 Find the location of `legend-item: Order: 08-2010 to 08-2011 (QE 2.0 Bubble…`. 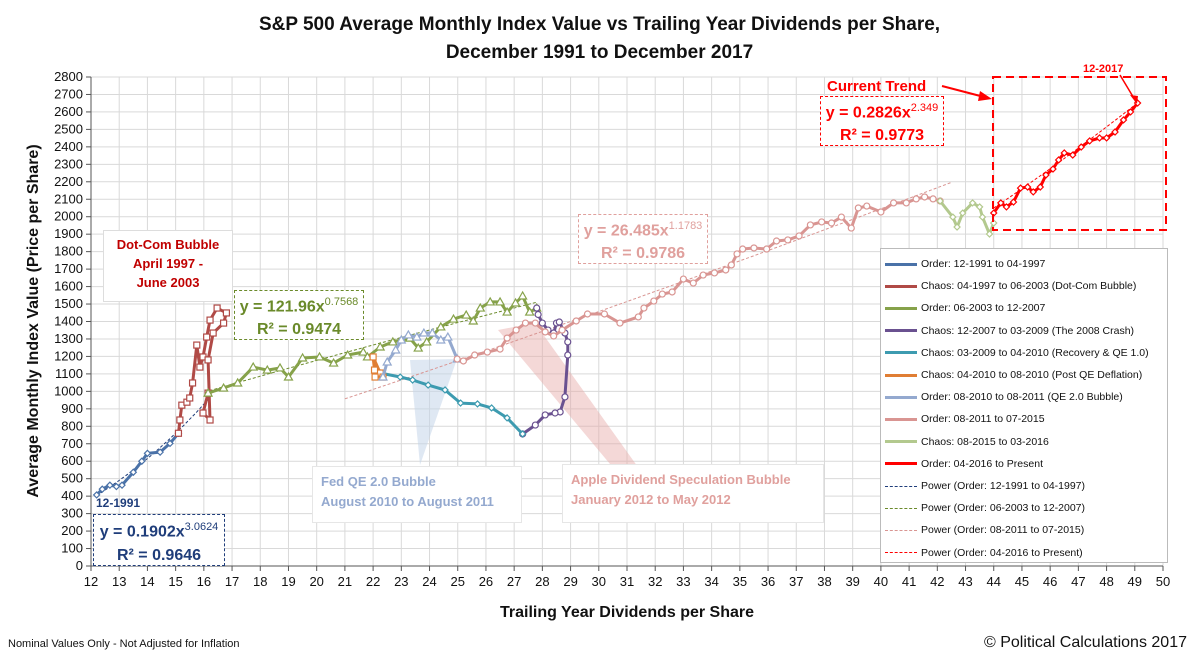

legend-item: Order: 08-2010 to 08-2011 (QE 2.0 Bubble… is located at coordinates (1004, 397).